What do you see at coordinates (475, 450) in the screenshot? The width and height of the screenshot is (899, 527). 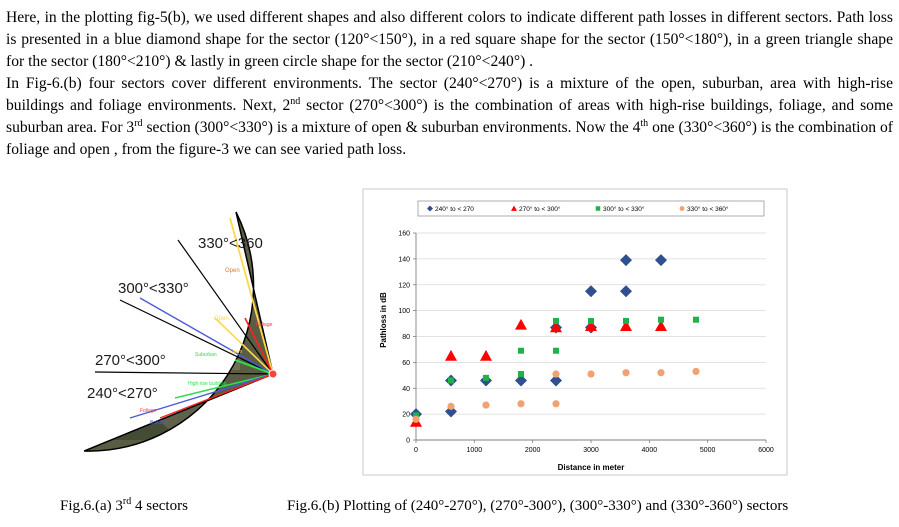 I see `x-tick-label: 1000` at bounding box center [475, 450].